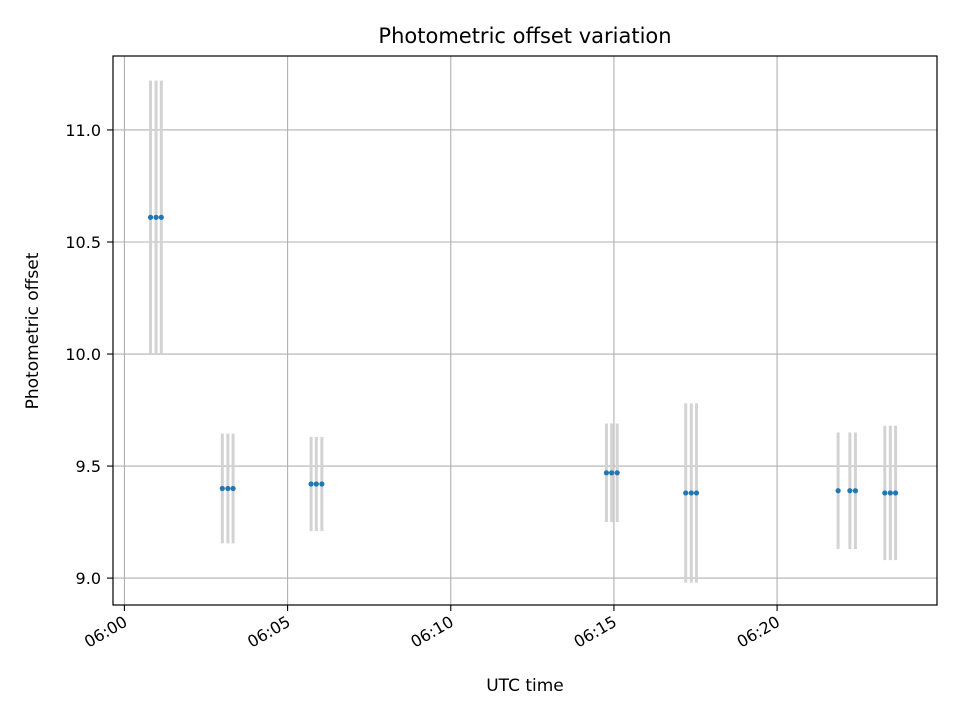 This screenshot has height=720, width=960. Describe the element at coordinates (88, 466) in the screenshot. I see `y-tick-label: 9.5` at that location.